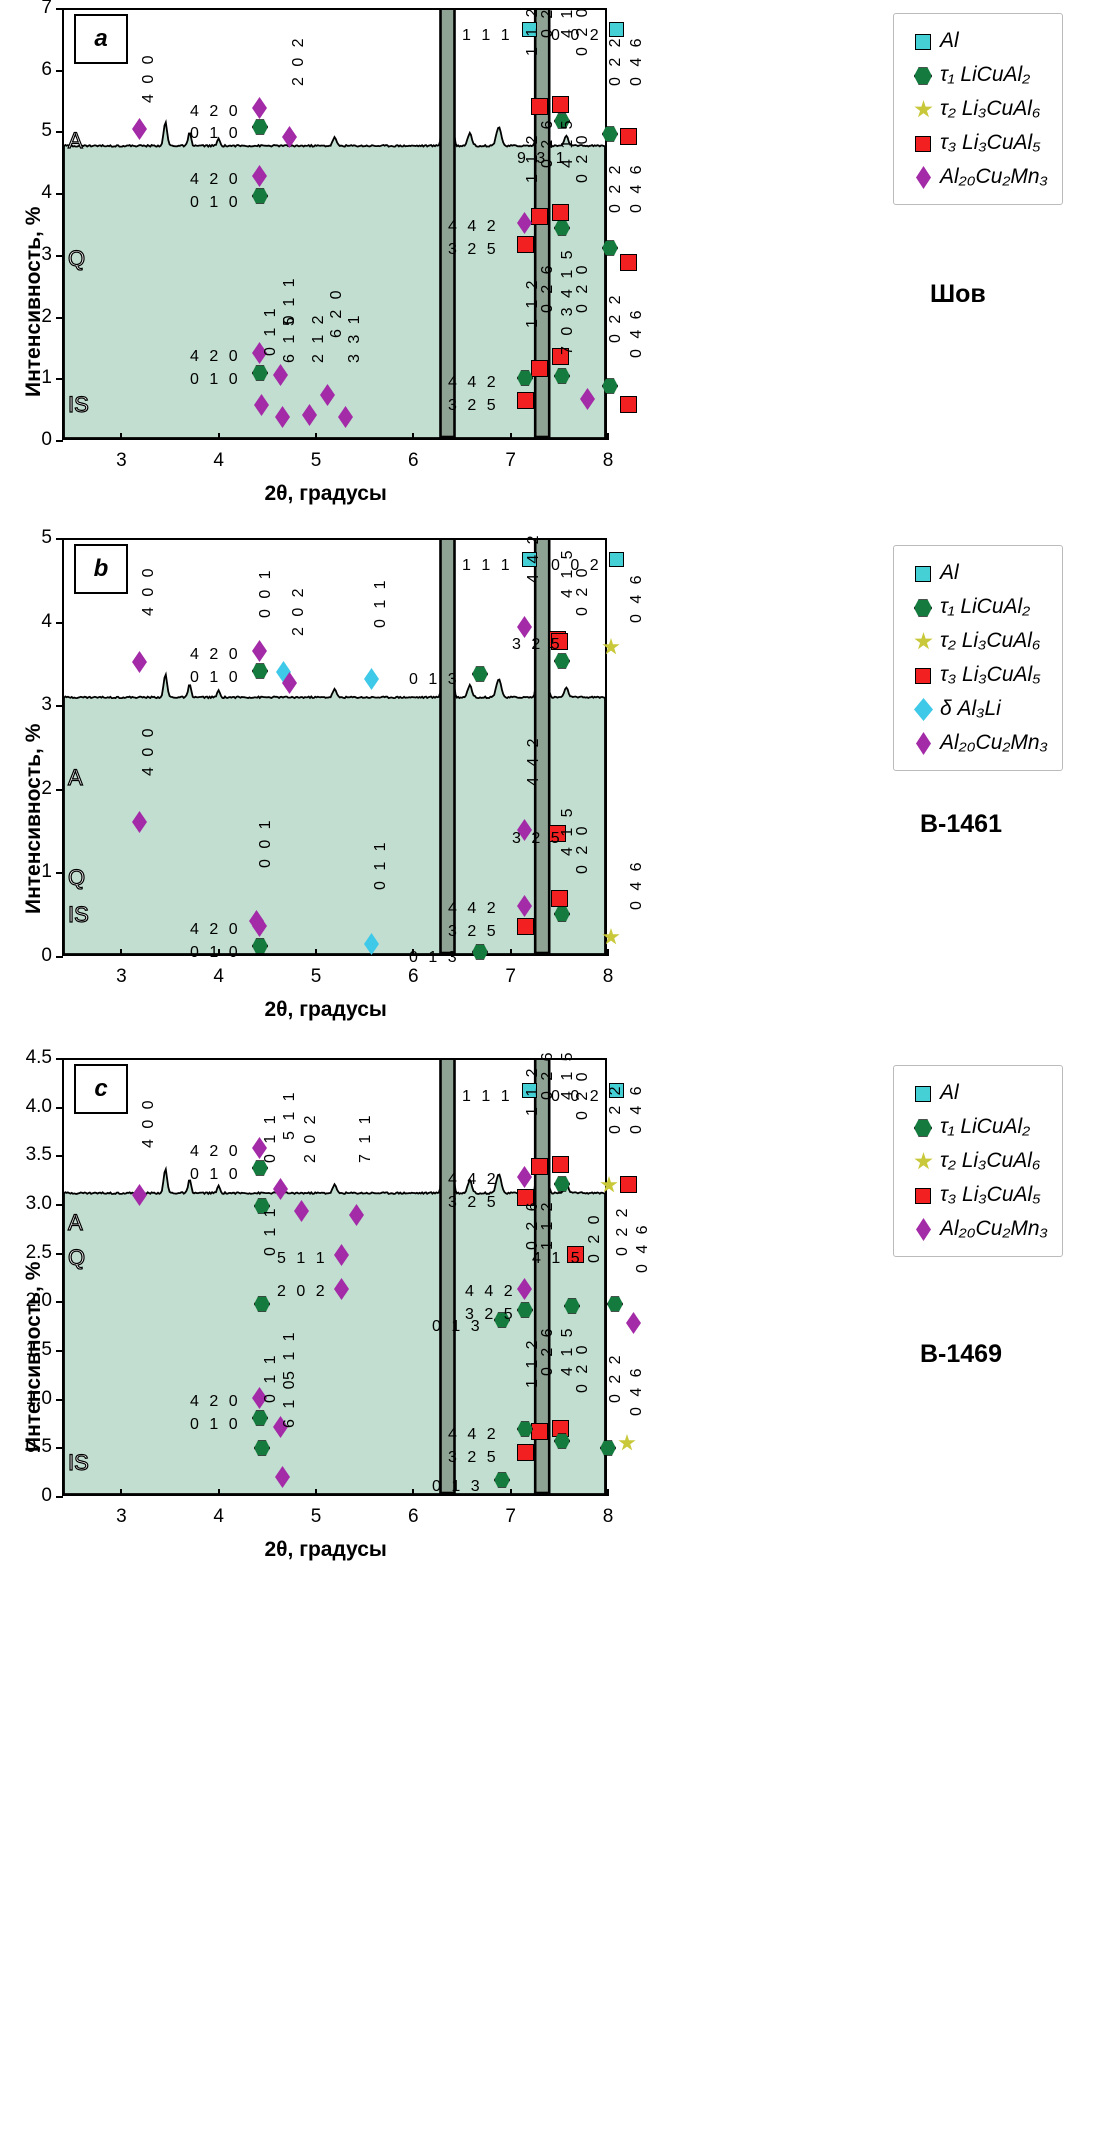 The width and height of the screenshot is (1114, 2151). What do you see at coordinates (38, 1301) in the screenshot?
I see `y-tick-label: 2.0` at bounding box center [38, 1301].